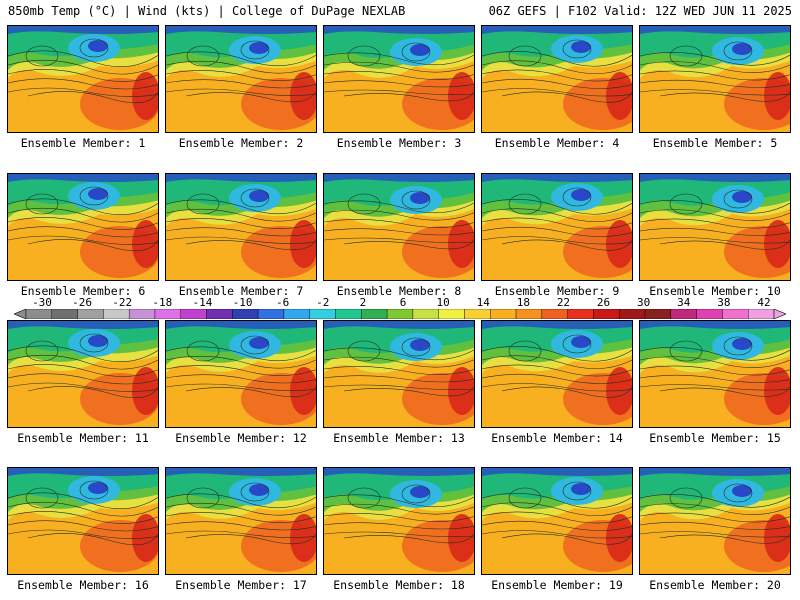 Image resolution: width=800 pixels, height=600 pixels. What do you see at coordinates (399, 585) in the screenshot?
I see `ensemble-member-label: Ensemble Member: 18` at bounding box center [399, 585].